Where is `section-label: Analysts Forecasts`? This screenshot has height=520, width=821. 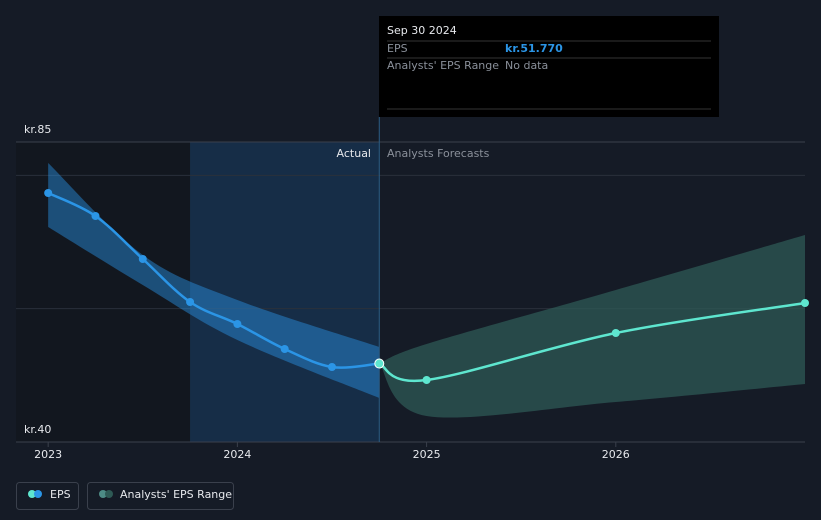 section-label: Analysts Forecasts is located at coordinates (438, 153).